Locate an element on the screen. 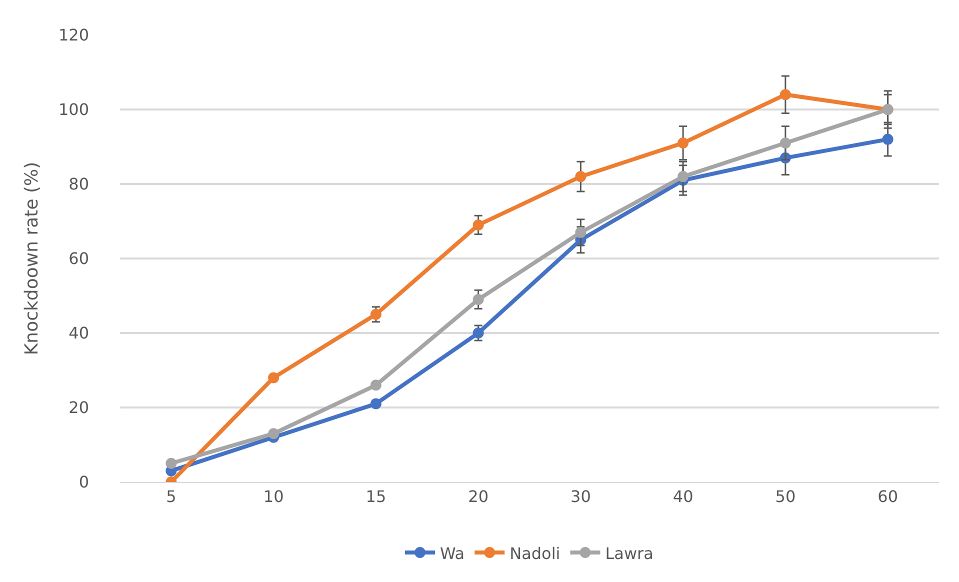 This screenshot has width=959, height=582. x-tick-label: 60 is located at coordinates (888, 496).